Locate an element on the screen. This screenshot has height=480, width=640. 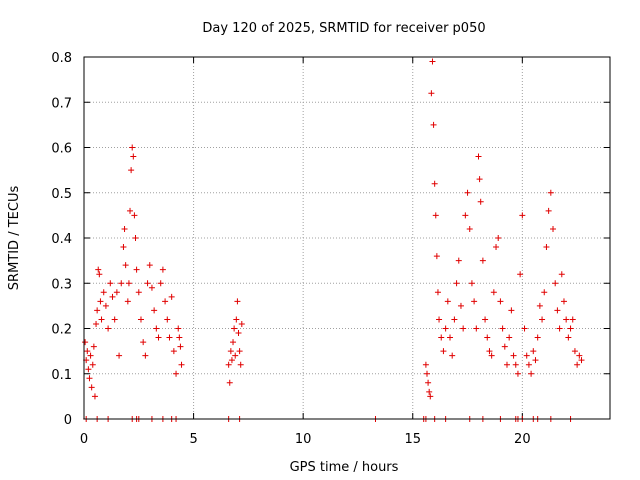
y-tick-label: 0.8 is located at coordinates (61, 58).